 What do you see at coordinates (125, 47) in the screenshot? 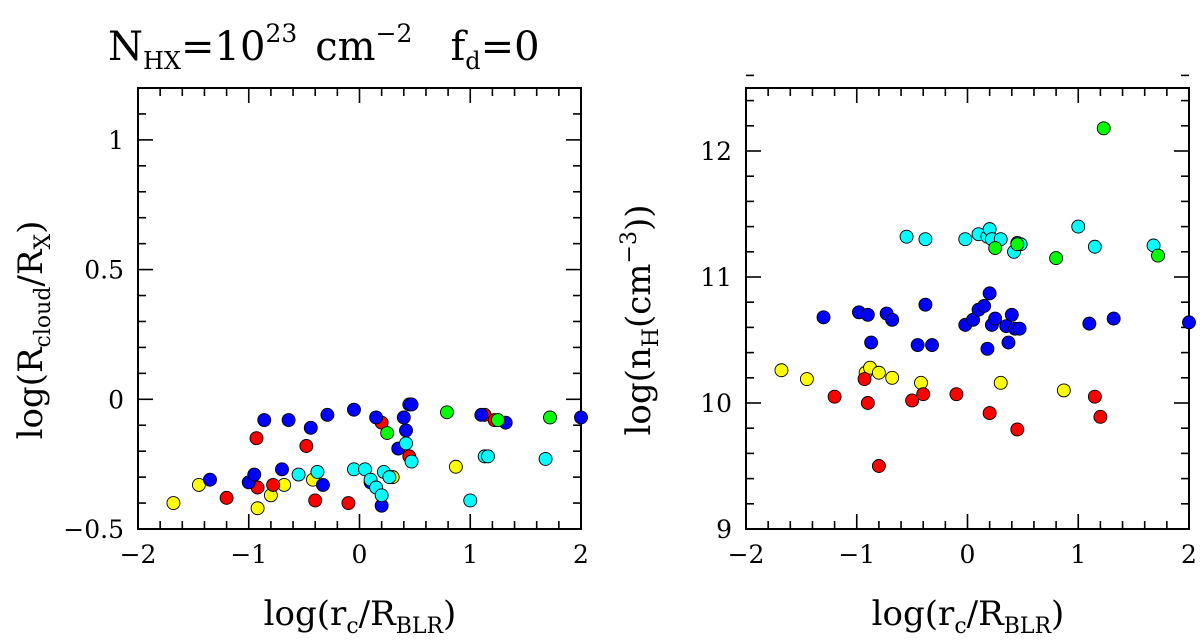
I see `title-n: N` at bounding box center [125, 47].